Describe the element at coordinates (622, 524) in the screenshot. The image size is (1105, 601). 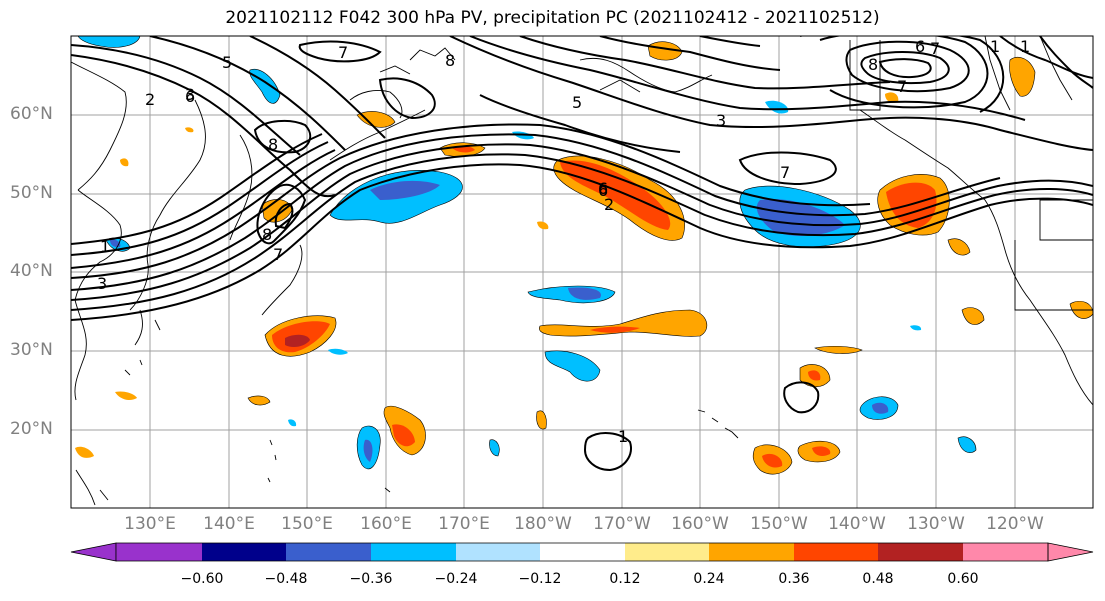
I see `lon-label-170w: 170°W` at that location.